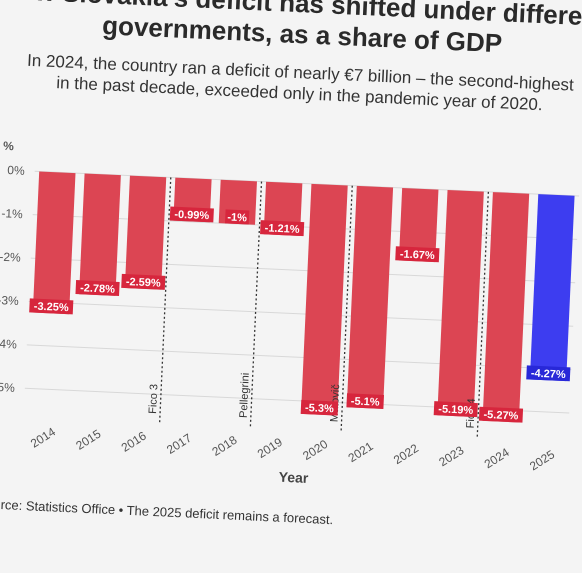 Image resolution: width=582 pixels, height=573 pixels. I want to click on data-label: -2.59%, so click(144, 283).